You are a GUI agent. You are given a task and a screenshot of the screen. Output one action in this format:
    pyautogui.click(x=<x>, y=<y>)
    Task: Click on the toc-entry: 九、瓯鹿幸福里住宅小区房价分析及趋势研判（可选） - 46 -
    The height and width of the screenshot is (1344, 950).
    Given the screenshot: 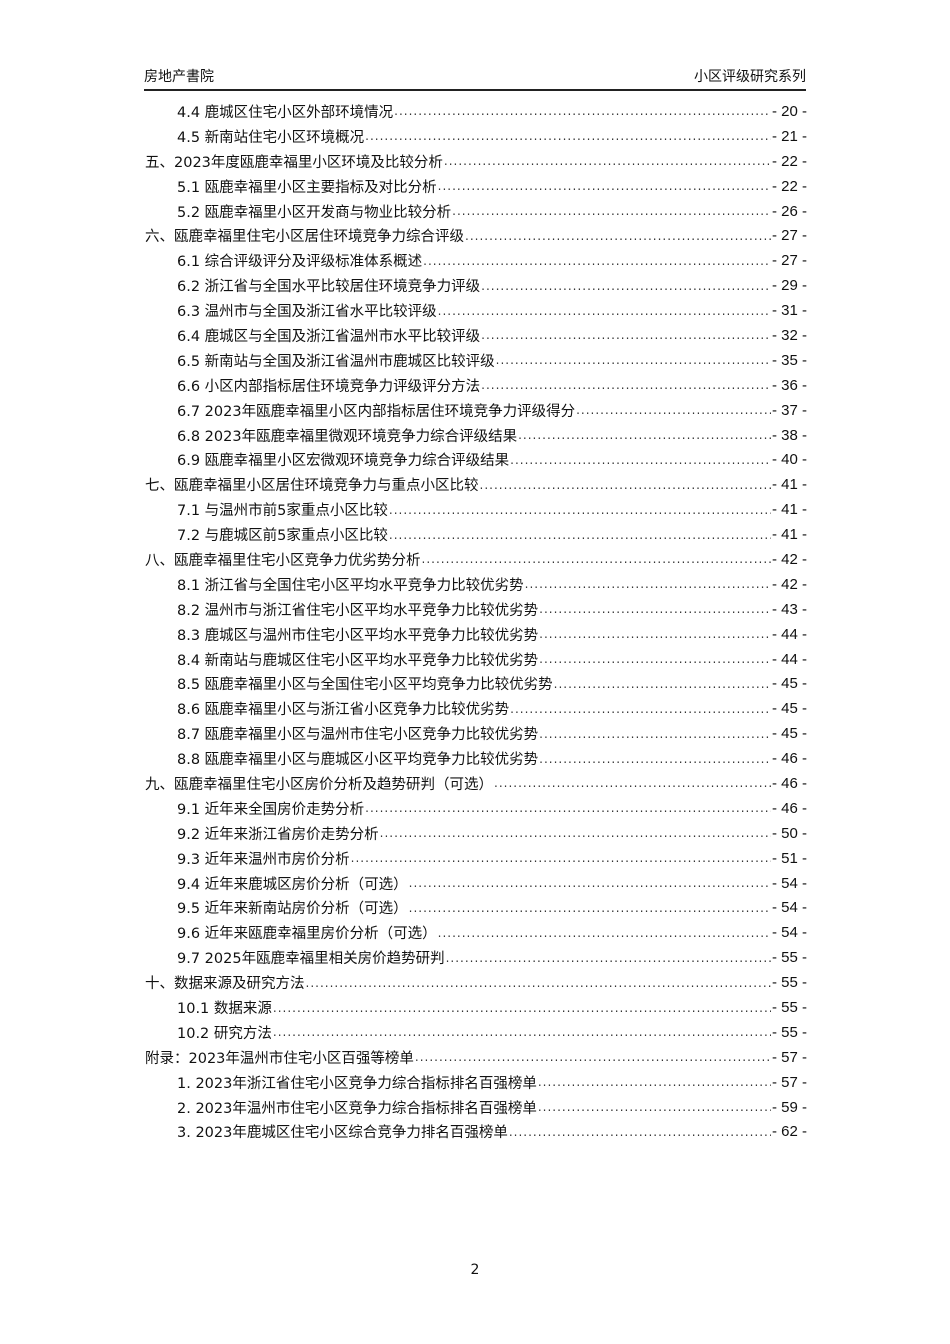 What is the action you would take?
    pyautogui.click(x=476, y=783)
    